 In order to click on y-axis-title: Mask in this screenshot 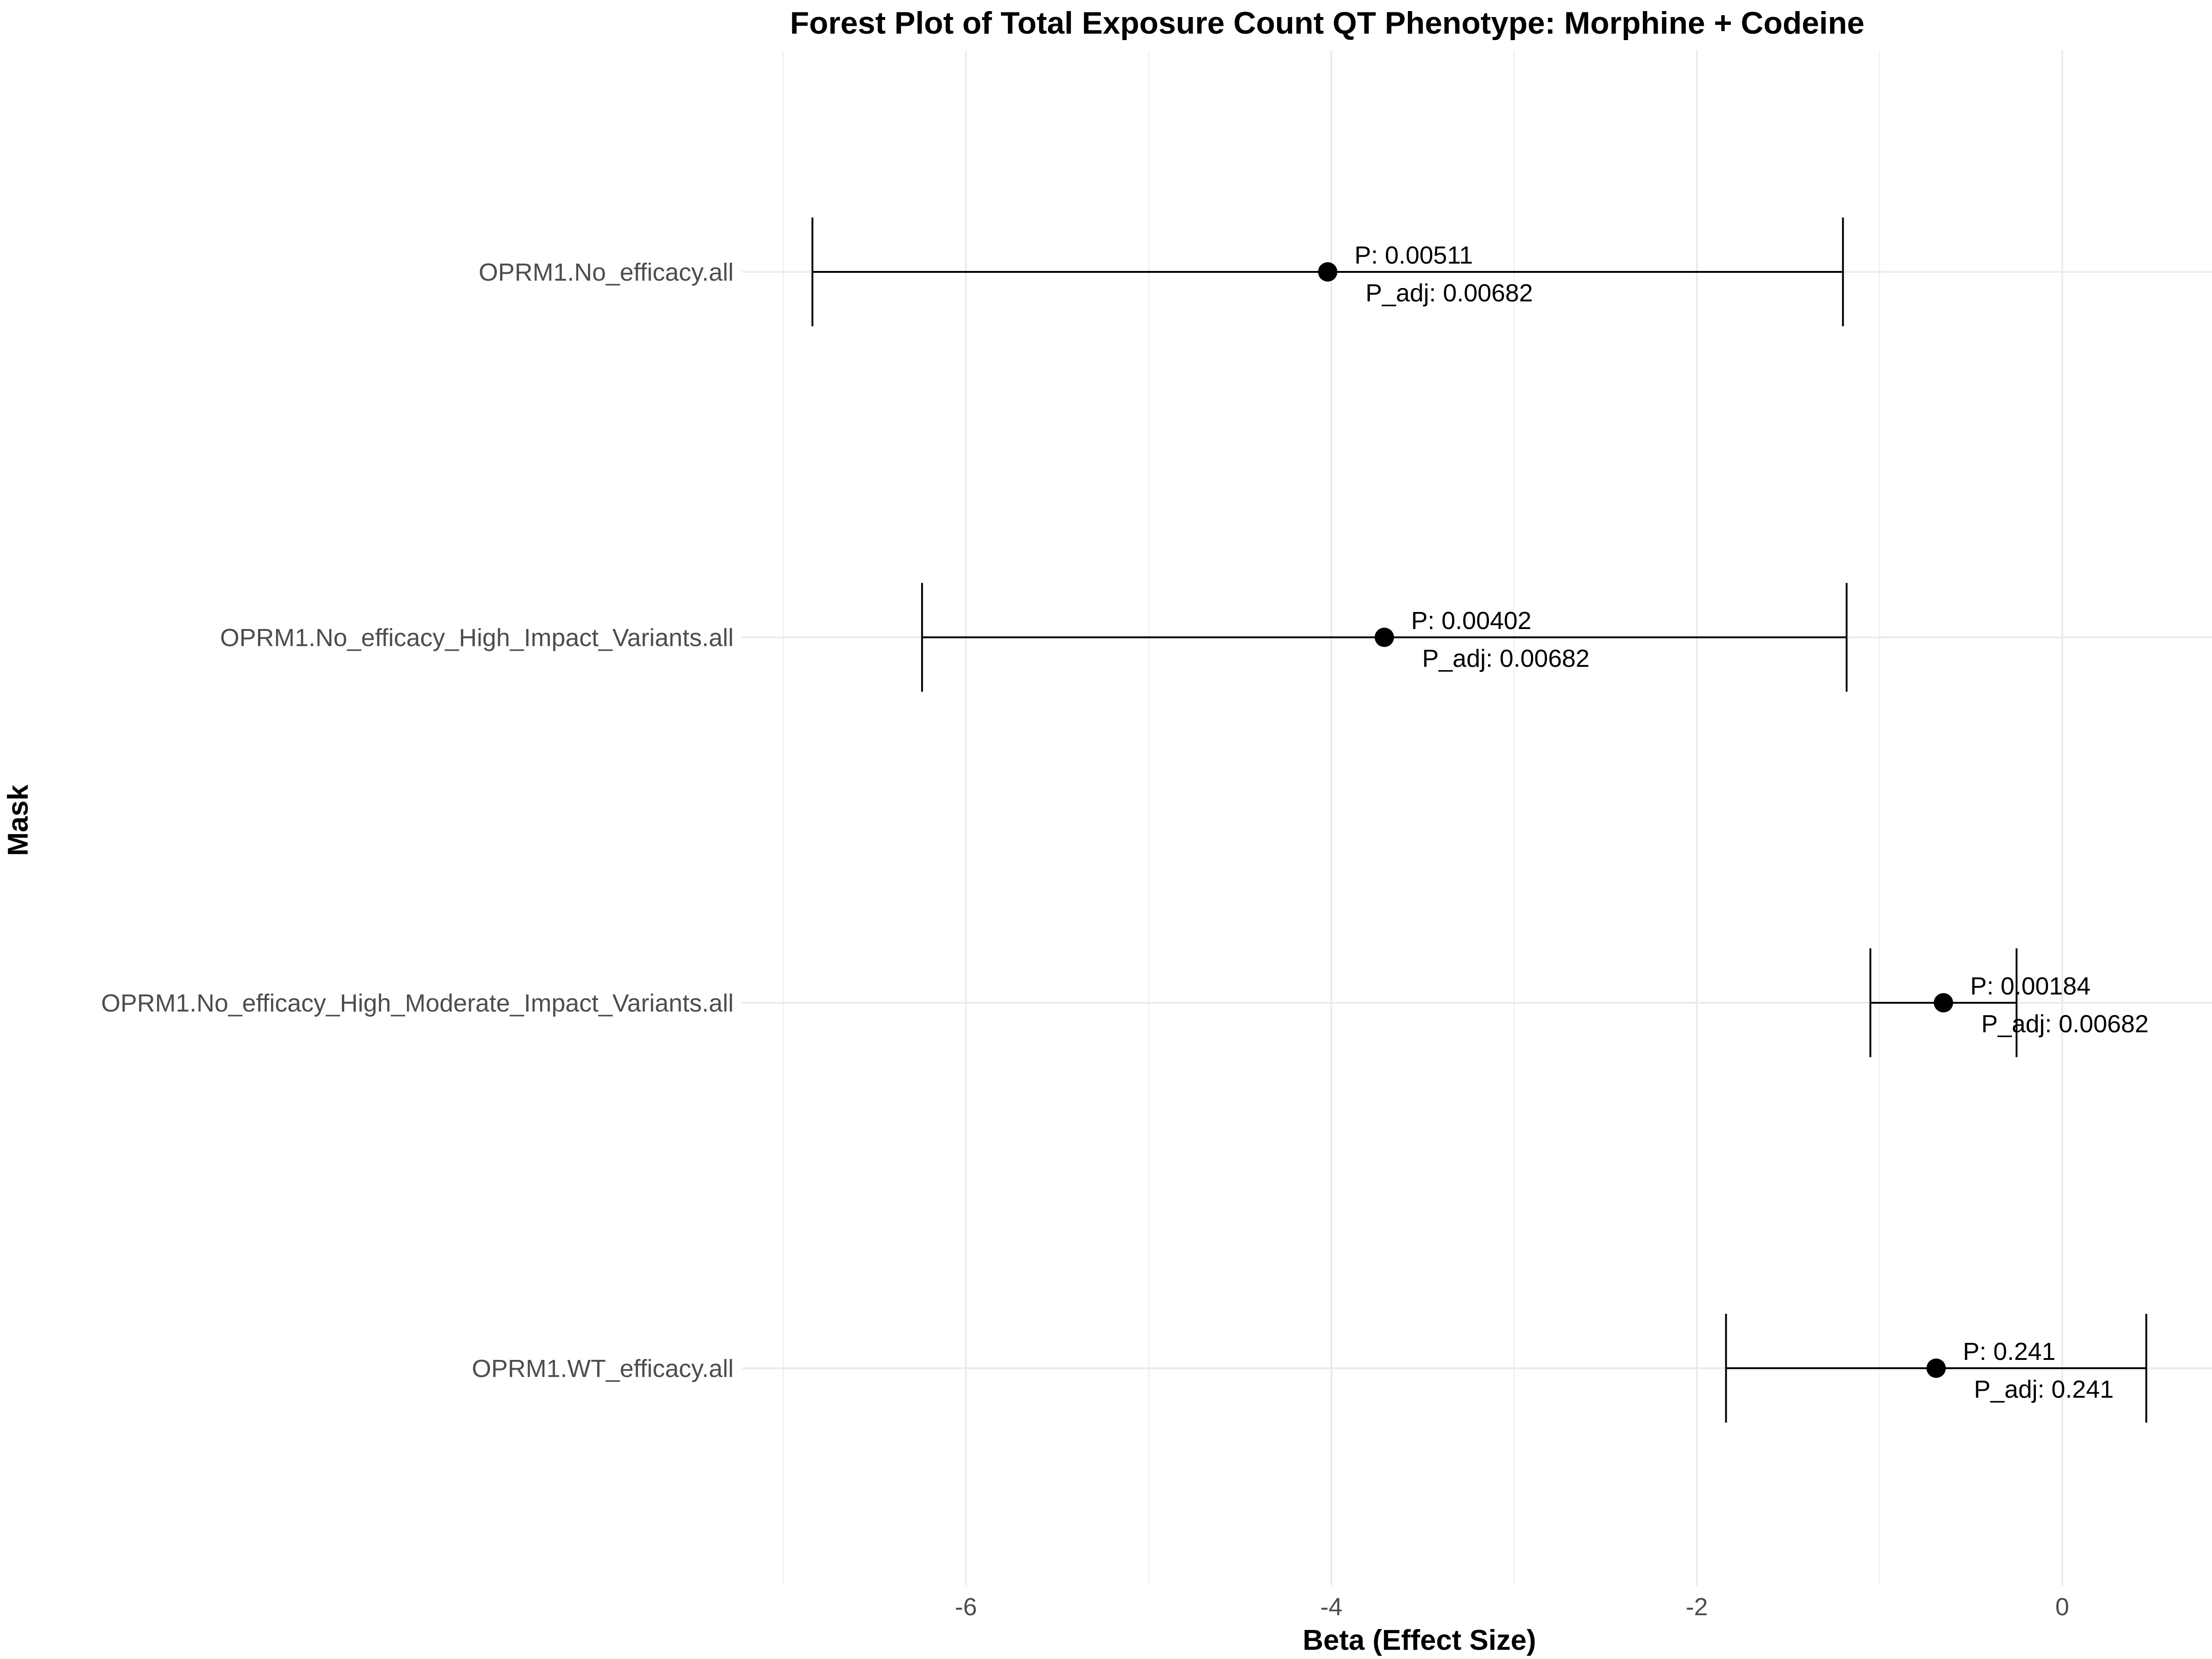, I will do `click(18, 820)`.